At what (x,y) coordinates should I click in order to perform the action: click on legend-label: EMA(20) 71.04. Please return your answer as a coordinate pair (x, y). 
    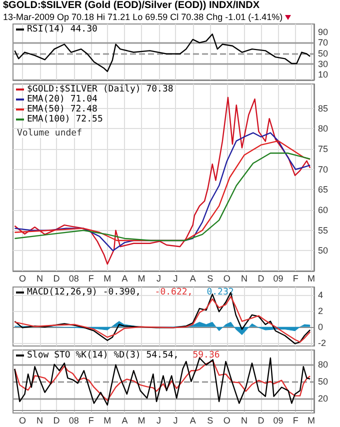
    Looking at the image, I should click on (62, 99).